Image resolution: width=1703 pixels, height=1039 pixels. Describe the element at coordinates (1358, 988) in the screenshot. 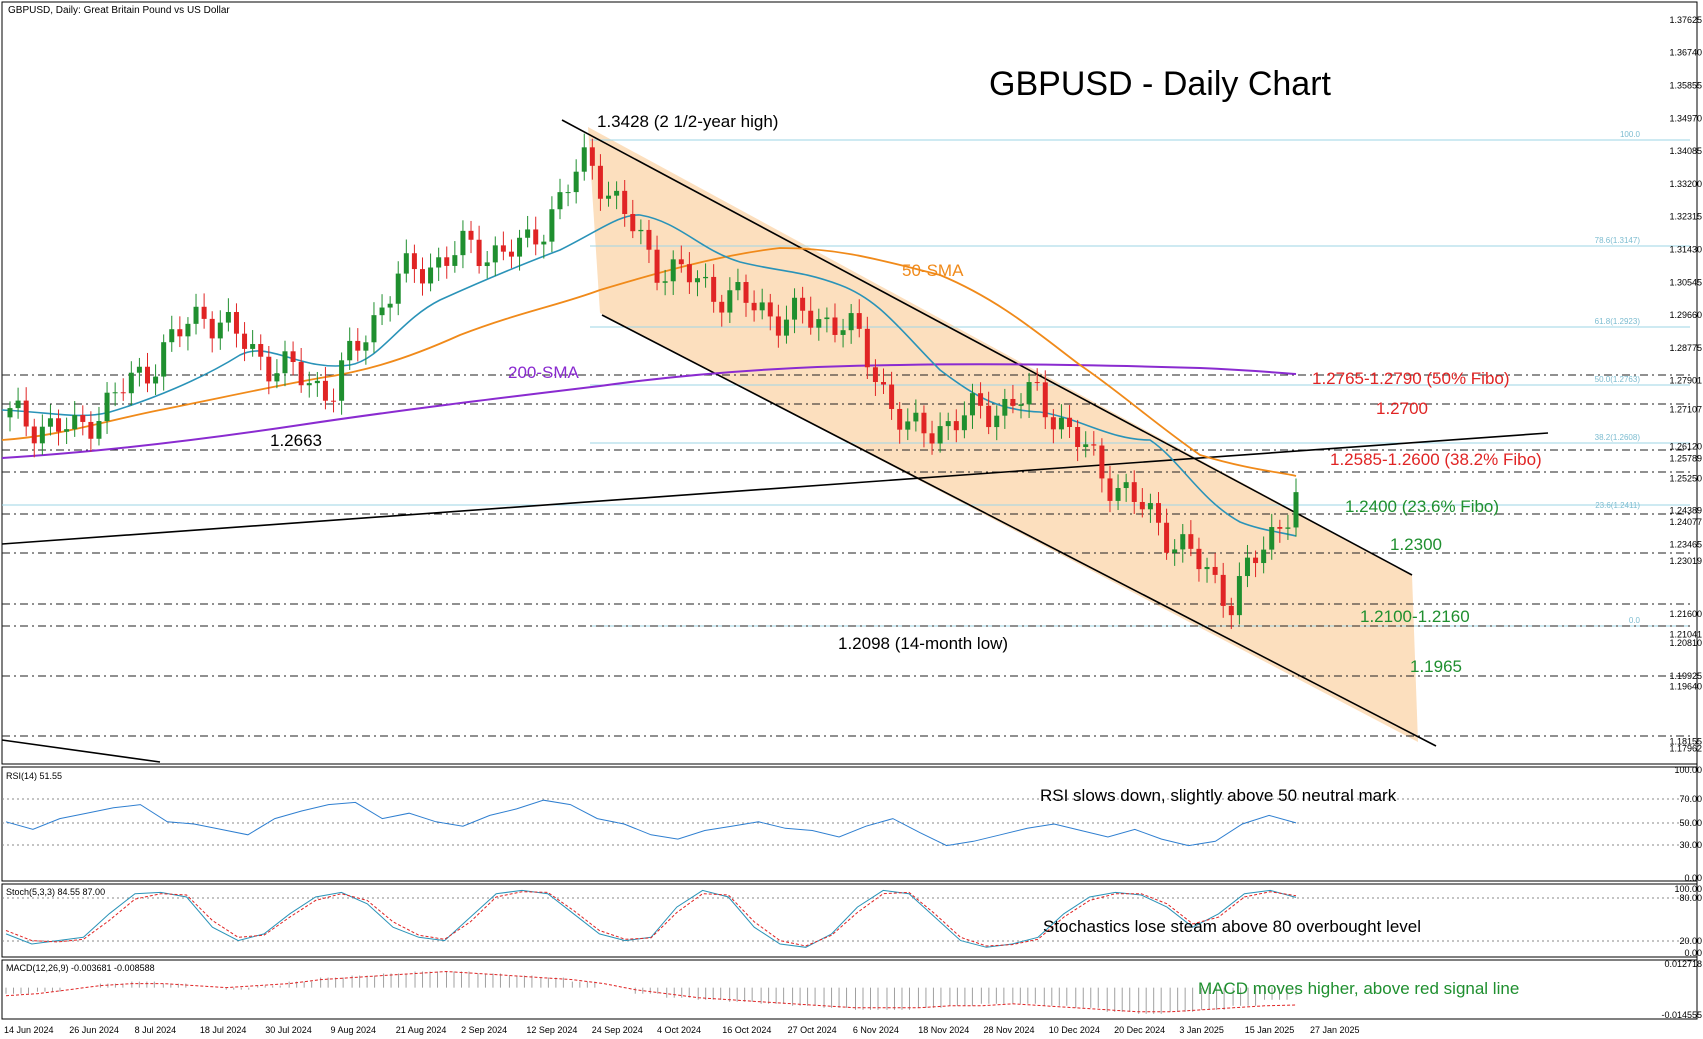

I see `macd-annotation: MACD moves higher, above red signal line` at that location.